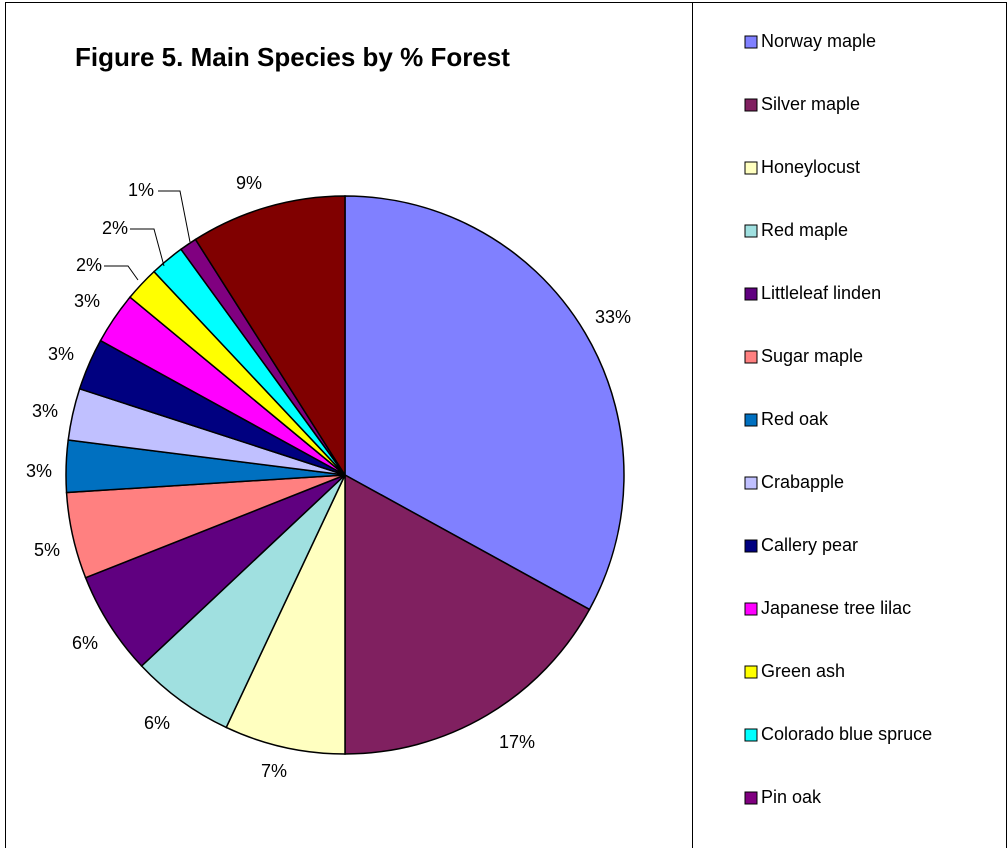 Image resolution: width=1008 pixels, height=850 pixels. What do you see at coordinates (846, 734) in the screenshot?
I see `legend-label-colorado-blue-spruce: Colorado blue spruce` at bounding box center [846, 734].